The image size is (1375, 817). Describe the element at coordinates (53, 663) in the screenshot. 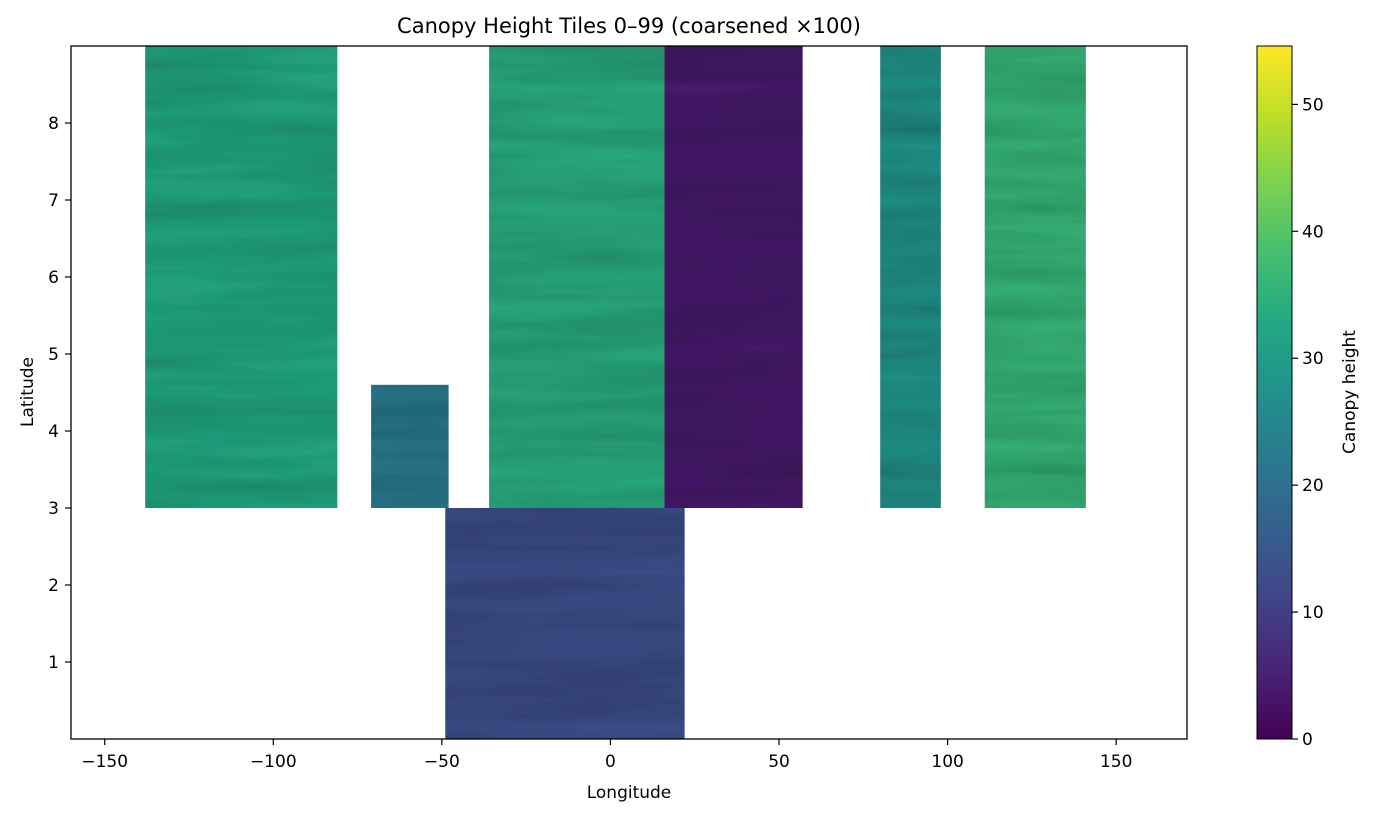

I see `y-tick-label: 1` at that location.